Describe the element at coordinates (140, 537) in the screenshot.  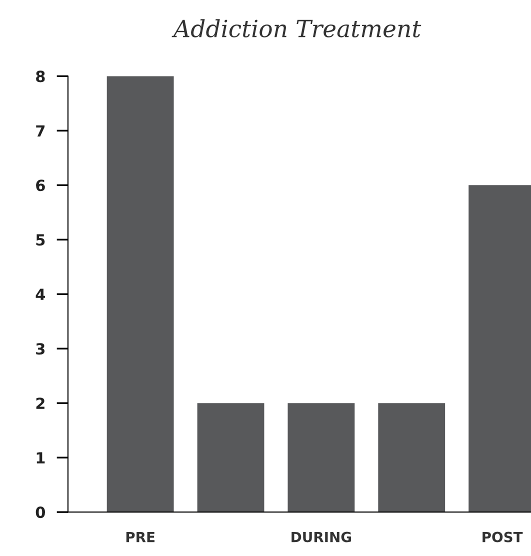
I see `x-tick-label: PRE` at that location.